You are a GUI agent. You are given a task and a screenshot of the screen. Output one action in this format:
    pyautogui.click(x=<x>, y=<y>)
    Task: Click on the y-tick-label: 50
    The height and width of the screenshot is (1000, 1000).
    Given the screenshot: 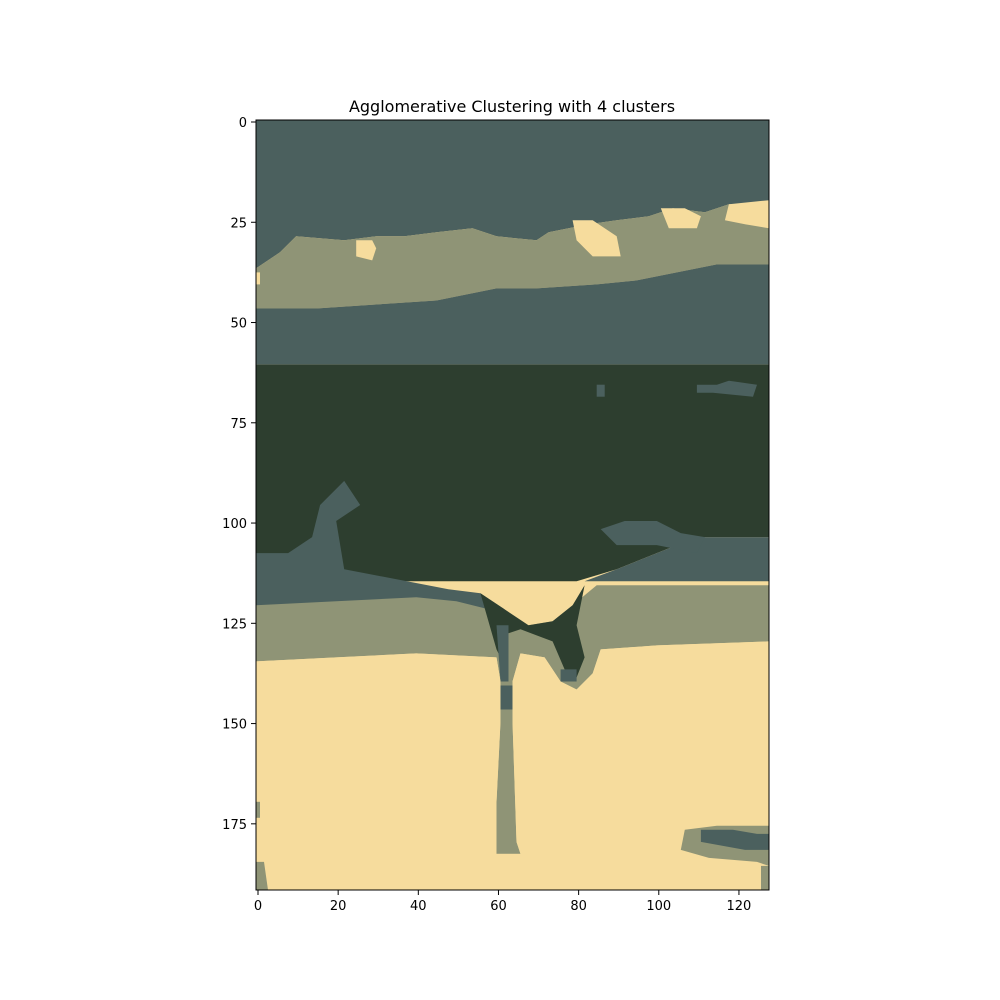 What is the action you would take?
    pyautogui.click(x=238, y=324)
    